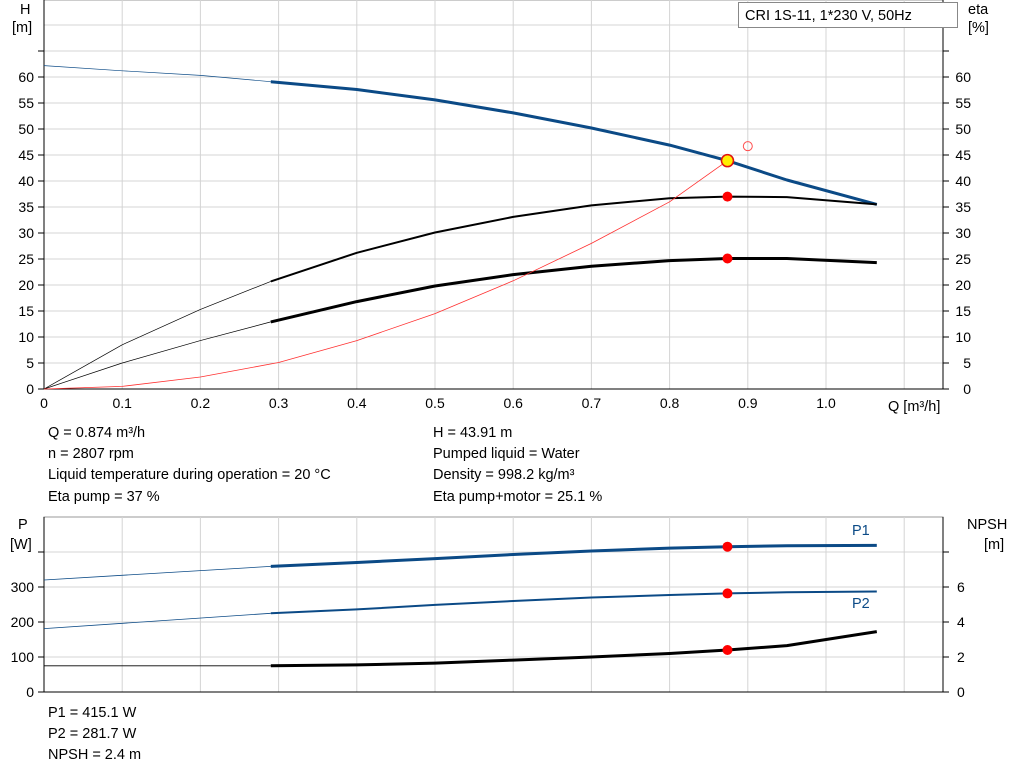 This screenshot has height=781, width=1024. What do you see at coordinates (44, 403) in the screenshot?
I see `q-tick-label: 0` at bounding box center [44, 403].